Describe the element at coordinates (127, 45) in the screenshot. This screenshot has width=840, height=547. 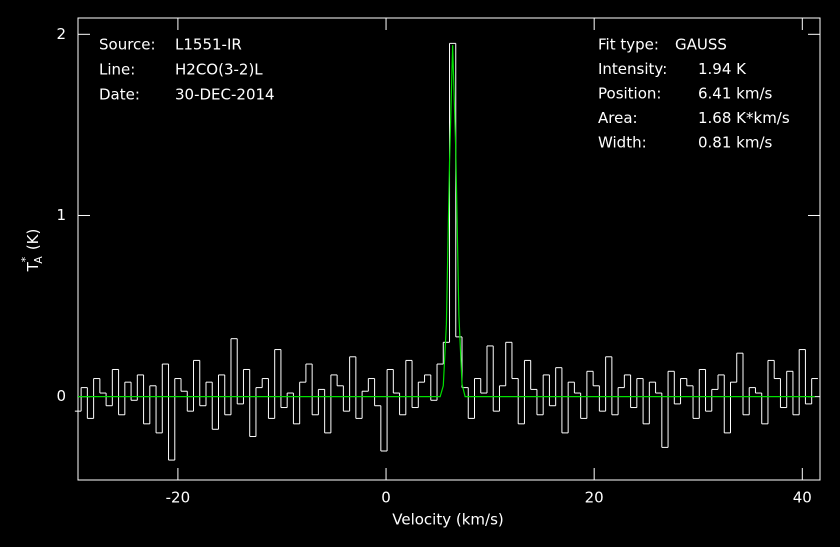
I see `info-label: Source:` at that location.